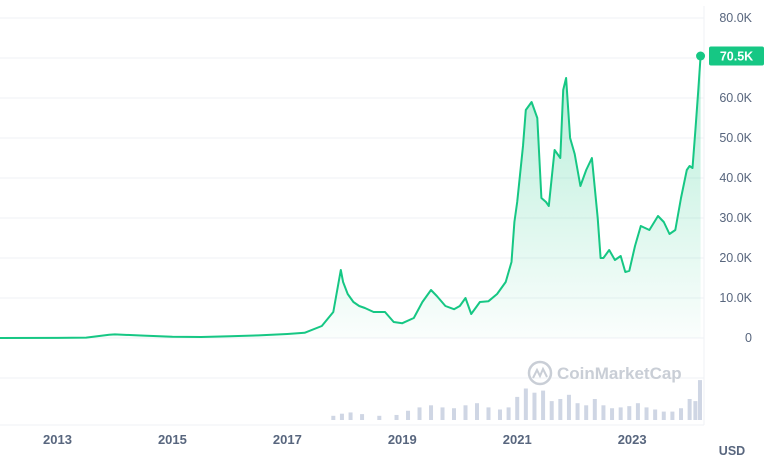  What do you see at coordinates (632, 439) in the screenshot?
I see `x-tick-label: 2023` at bounding box center [632, 439].